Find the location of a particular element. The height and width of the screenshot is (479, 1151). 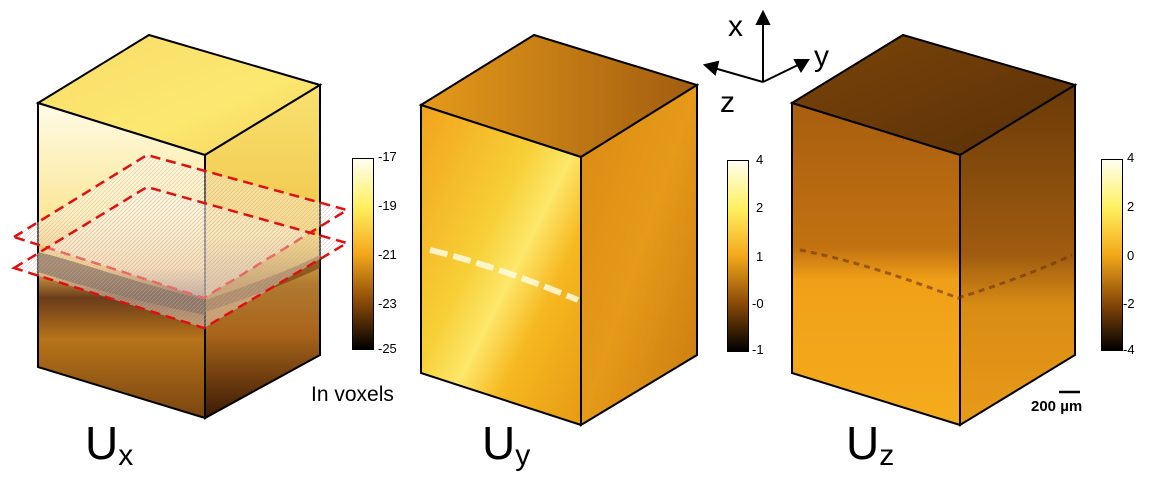

uz-colorbar-tick: 0 is located at coordinates (1131, 255).